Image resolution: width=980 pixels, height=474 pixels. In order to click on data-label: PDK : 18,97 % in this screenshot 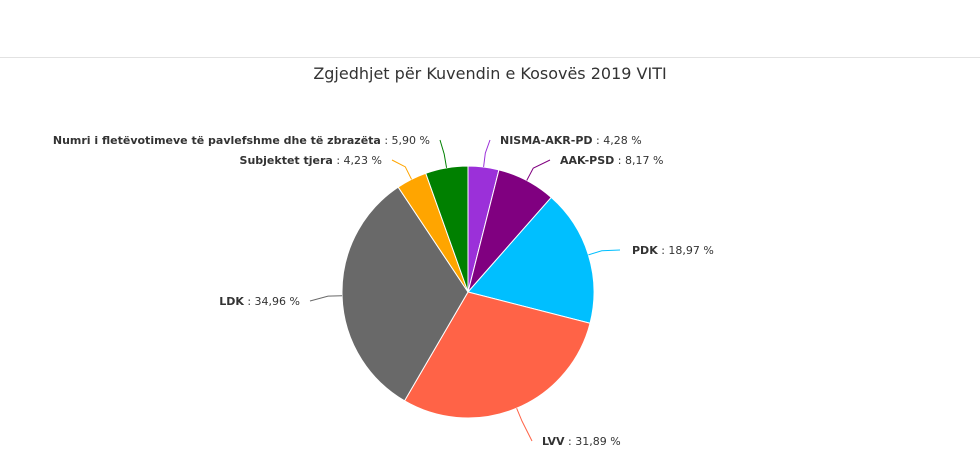, I will do `click(673, 250)`.